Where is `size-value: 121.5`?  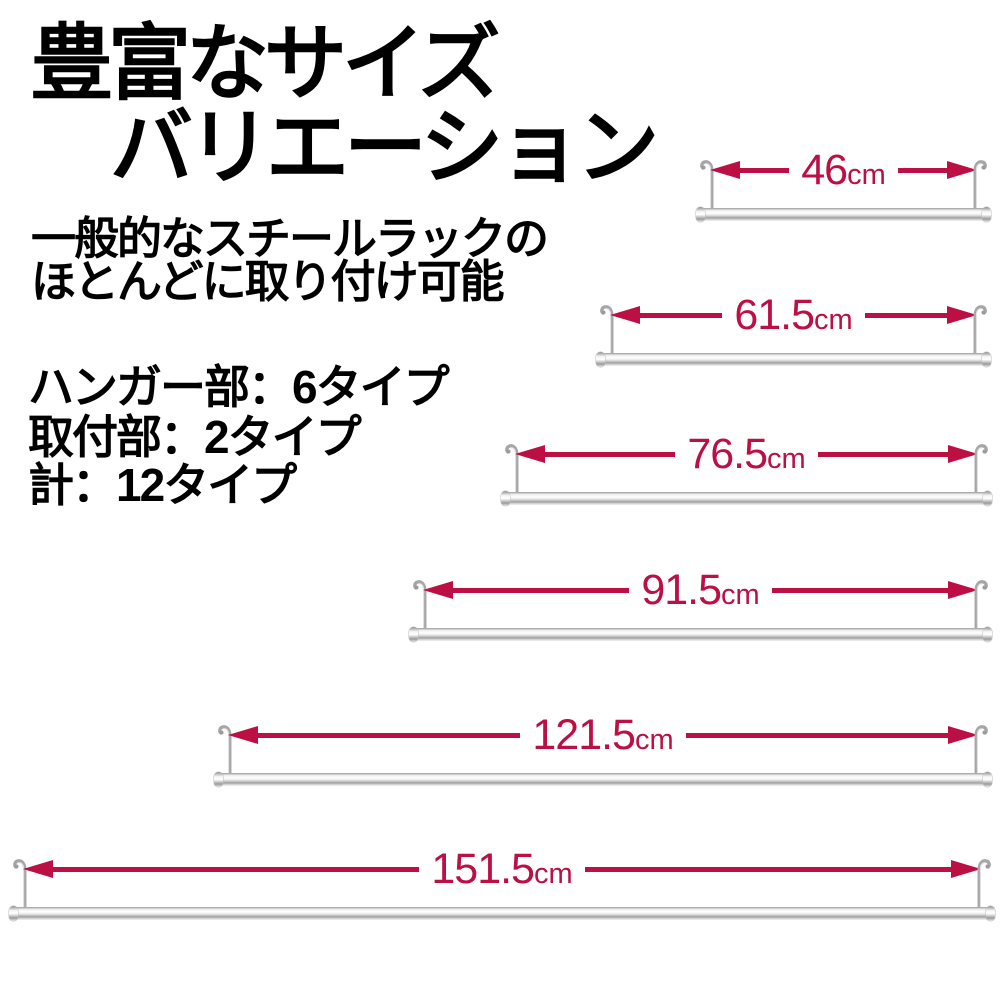 size-value: 121.5 is located at coordinates (584, 734).